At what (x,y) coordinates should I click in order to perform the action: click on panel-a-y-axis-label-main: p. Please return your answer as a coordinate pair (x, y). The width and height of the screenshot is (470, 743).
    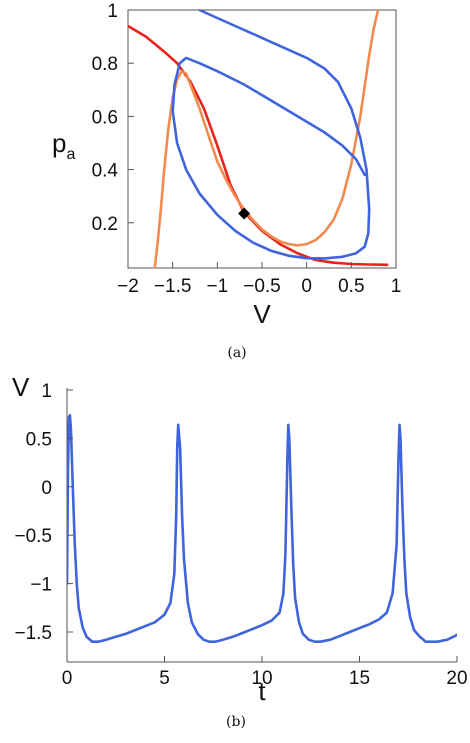
    Looking at the image, I should click on (59, 143).